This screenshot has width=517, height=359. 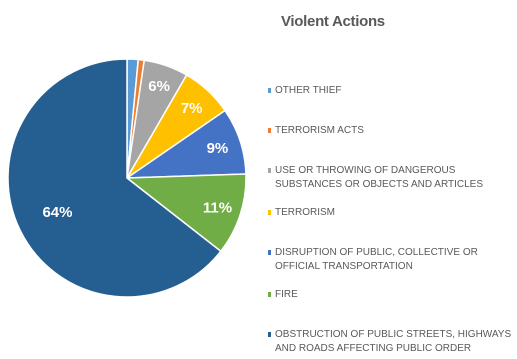 I want to click on slice-data-label-5: 9%, so click(x=218, y=148).